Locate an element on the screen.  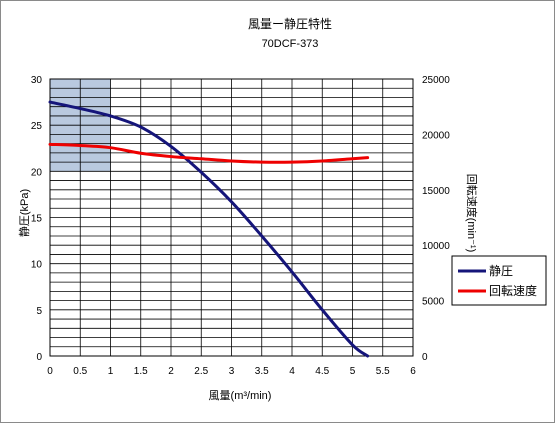
y-tick-label: 10 is located at coordinates (37, 265).